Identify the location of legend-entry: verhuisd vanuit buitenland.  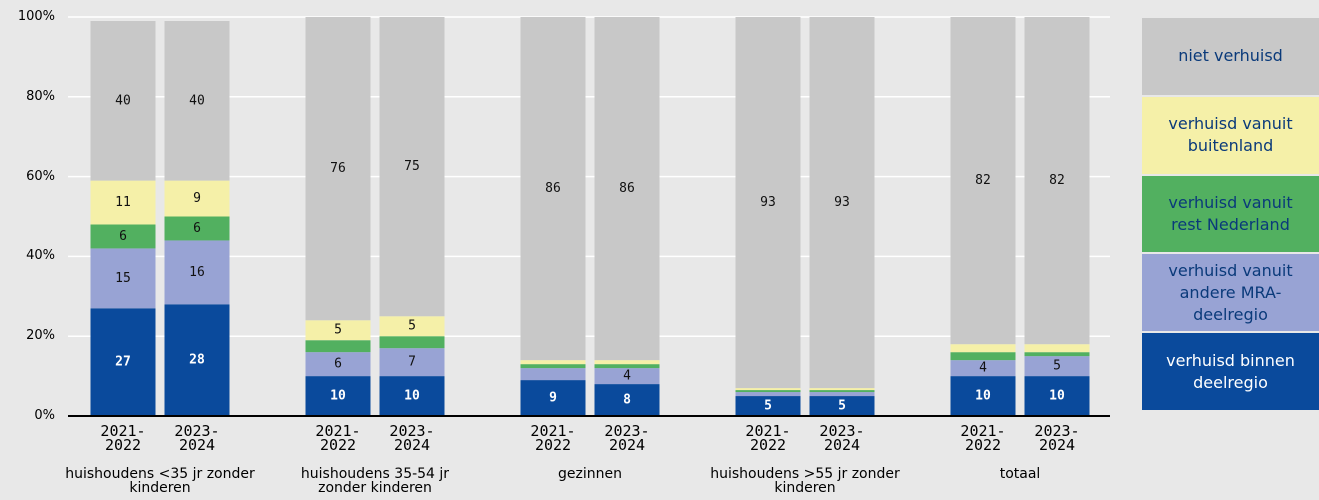
(1230, 135).